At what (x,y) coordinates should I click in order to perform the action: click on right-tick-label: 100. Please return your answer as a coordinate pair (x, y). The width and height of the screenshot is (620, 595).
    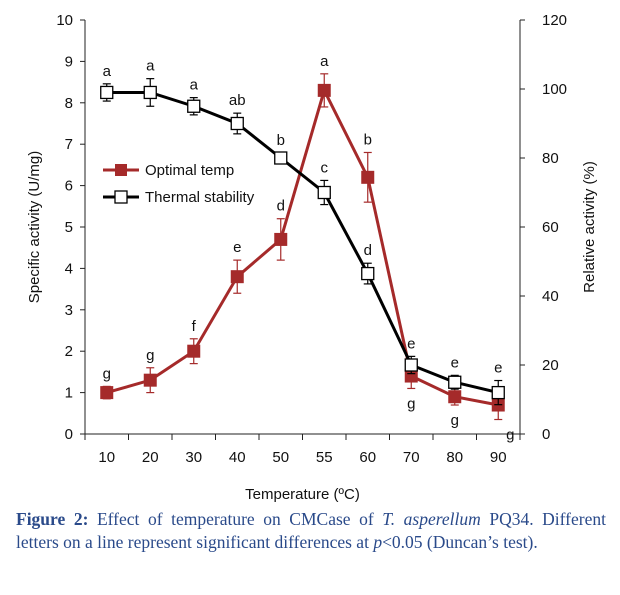
    Looking at the image, I should click on (554, 89).